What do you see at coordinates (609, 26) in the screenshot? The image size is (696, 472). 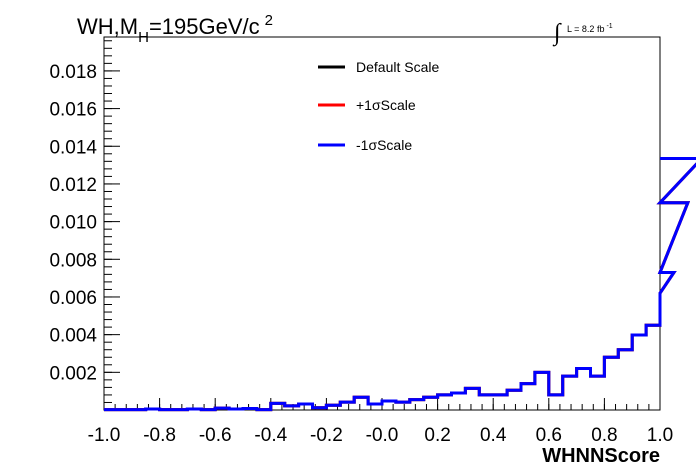 I see `lumi-superscript: -1` at bounding box center [609, 26].